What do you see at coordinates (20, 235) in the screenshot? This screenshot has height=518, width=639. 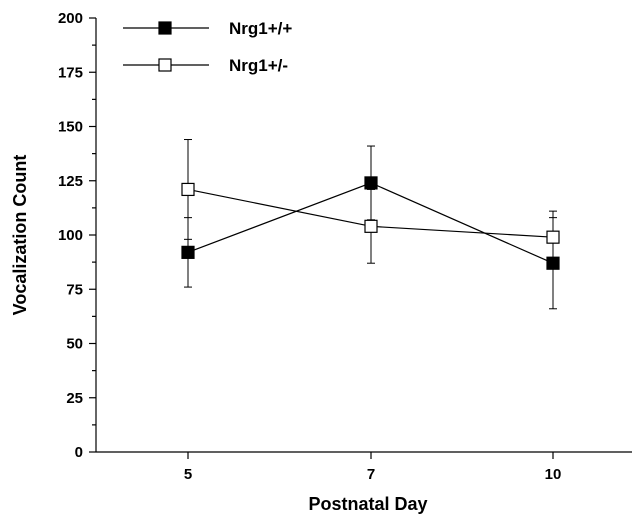 I see `y-axis-title: Vocalization Count` at bounding box center [20, 235].